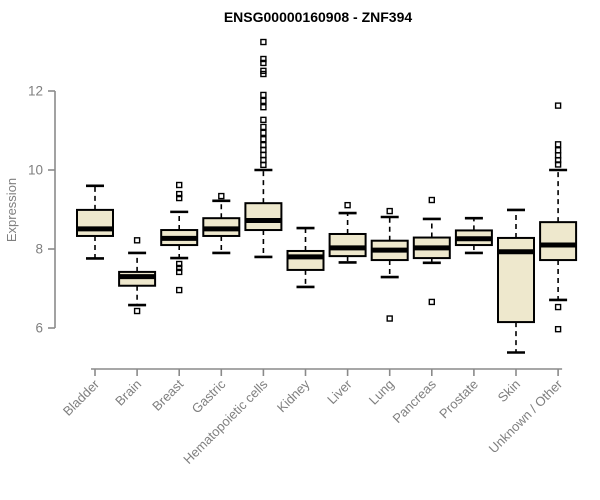 This screenshot has width=600, height=500. What do you see at coordinates (318, 17) in the screenshot?
I see `chart-title: ENSG00000160908 - ZNF394` at bounding box center [318, 17].